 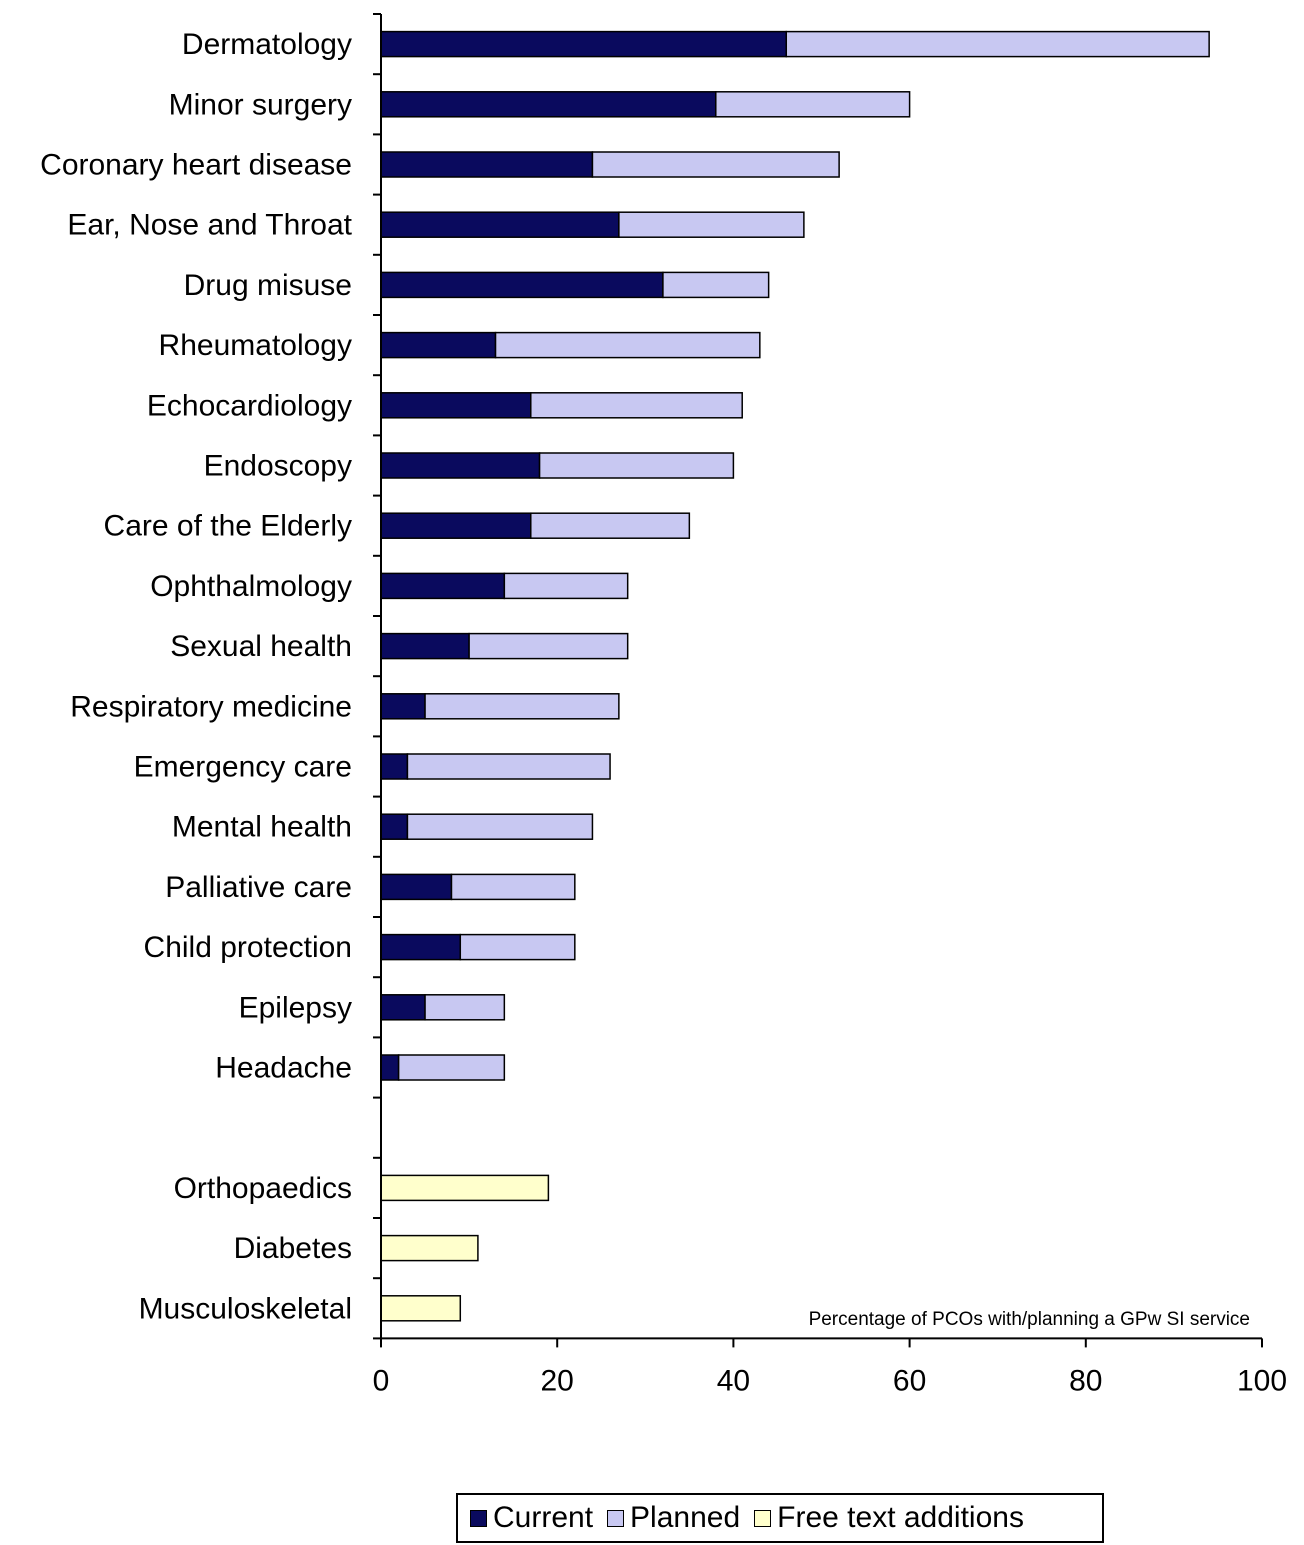 I want to click on category-label-respiratory-medicine: Respiratory medicine, so click(x=211, y=706).